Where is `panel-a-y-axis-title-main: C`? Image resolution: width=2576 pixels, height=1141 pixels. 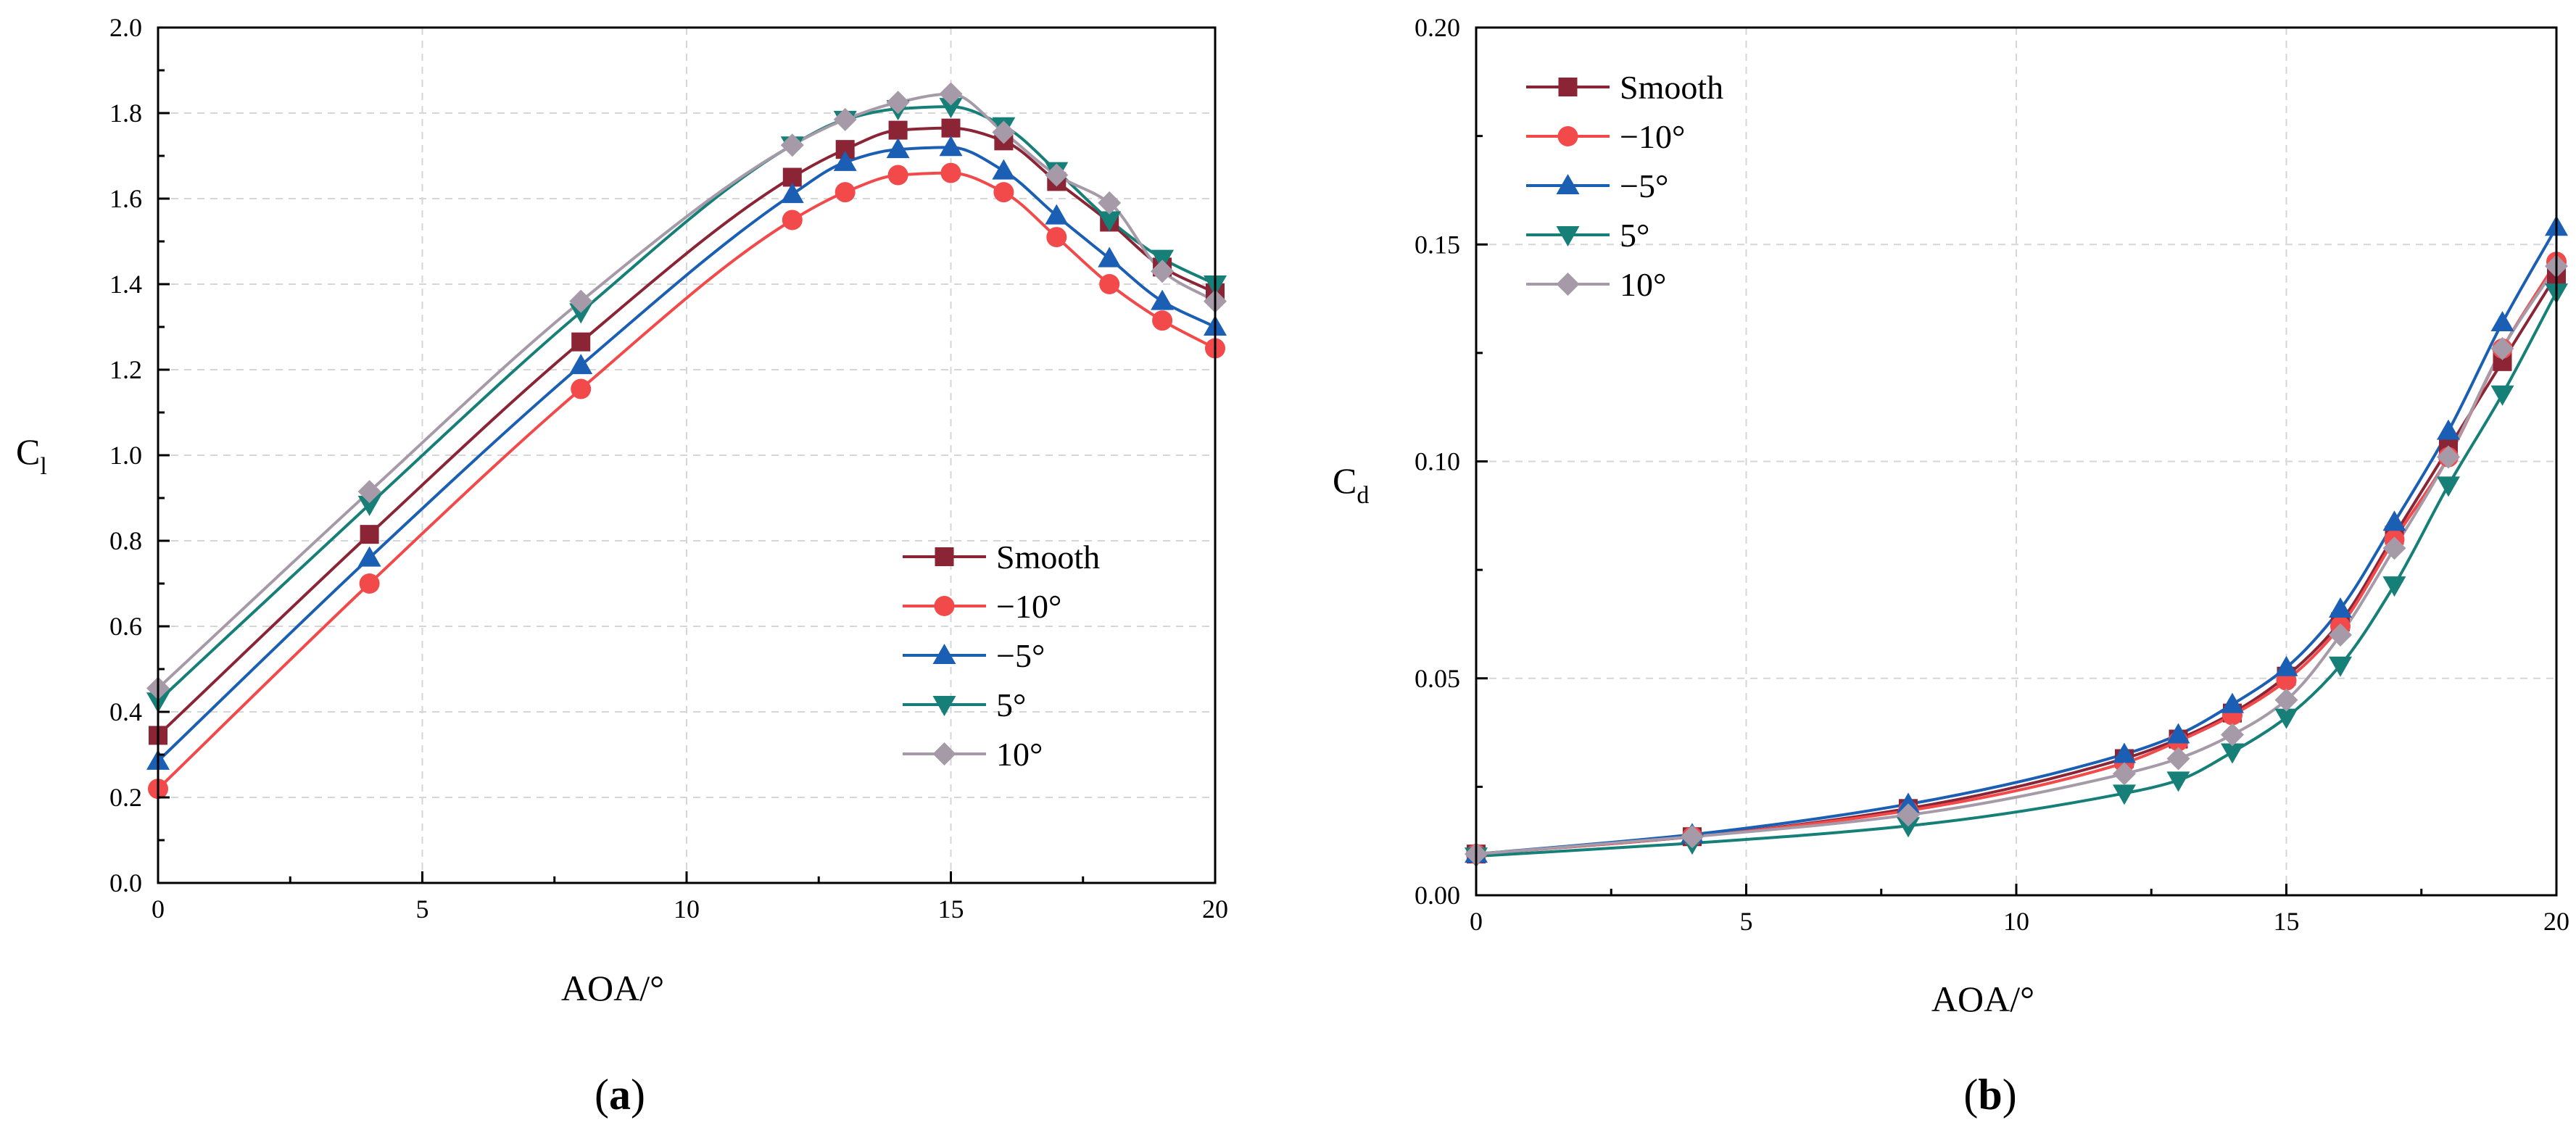 panel-a-y-axis-title-main: C is located at coordinates (28, 451).